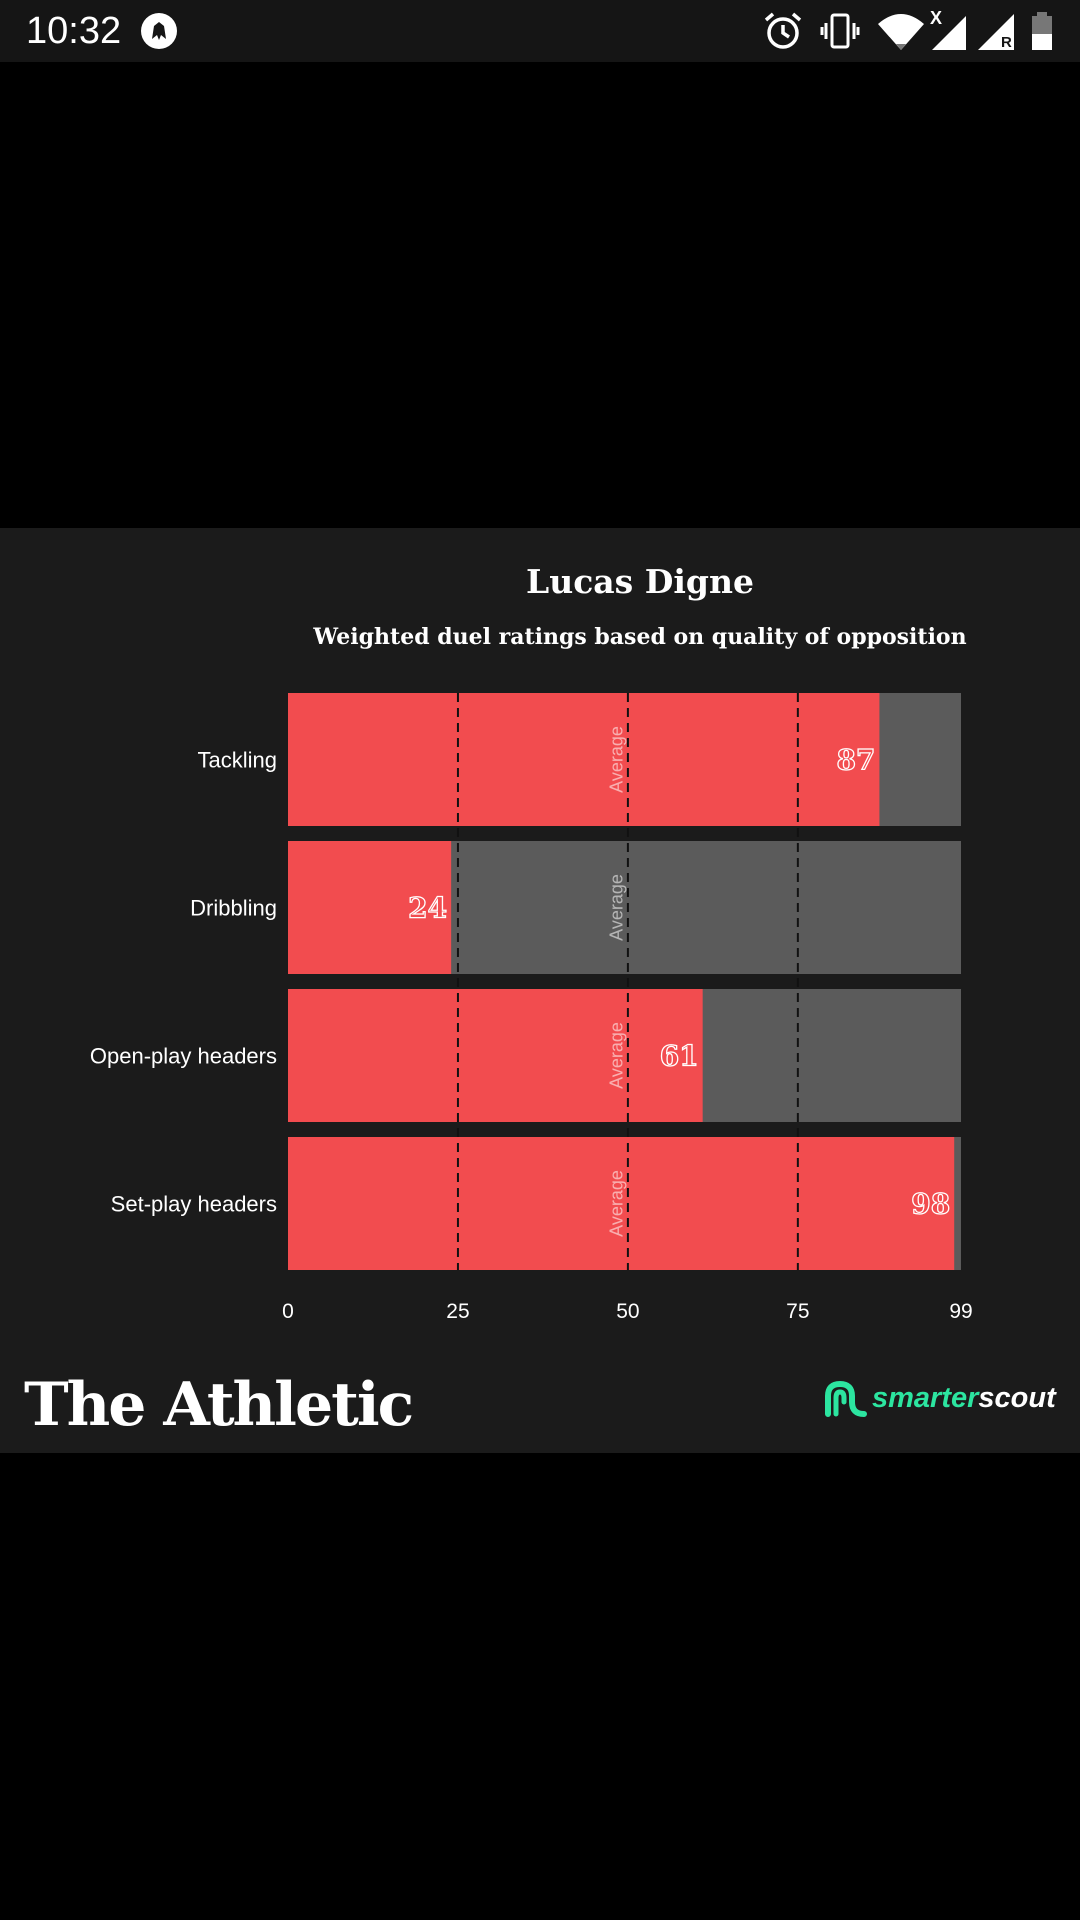 This screenshot has height=1920, width=1080. I want to click on roaming-label: R, so click(1006, 42).